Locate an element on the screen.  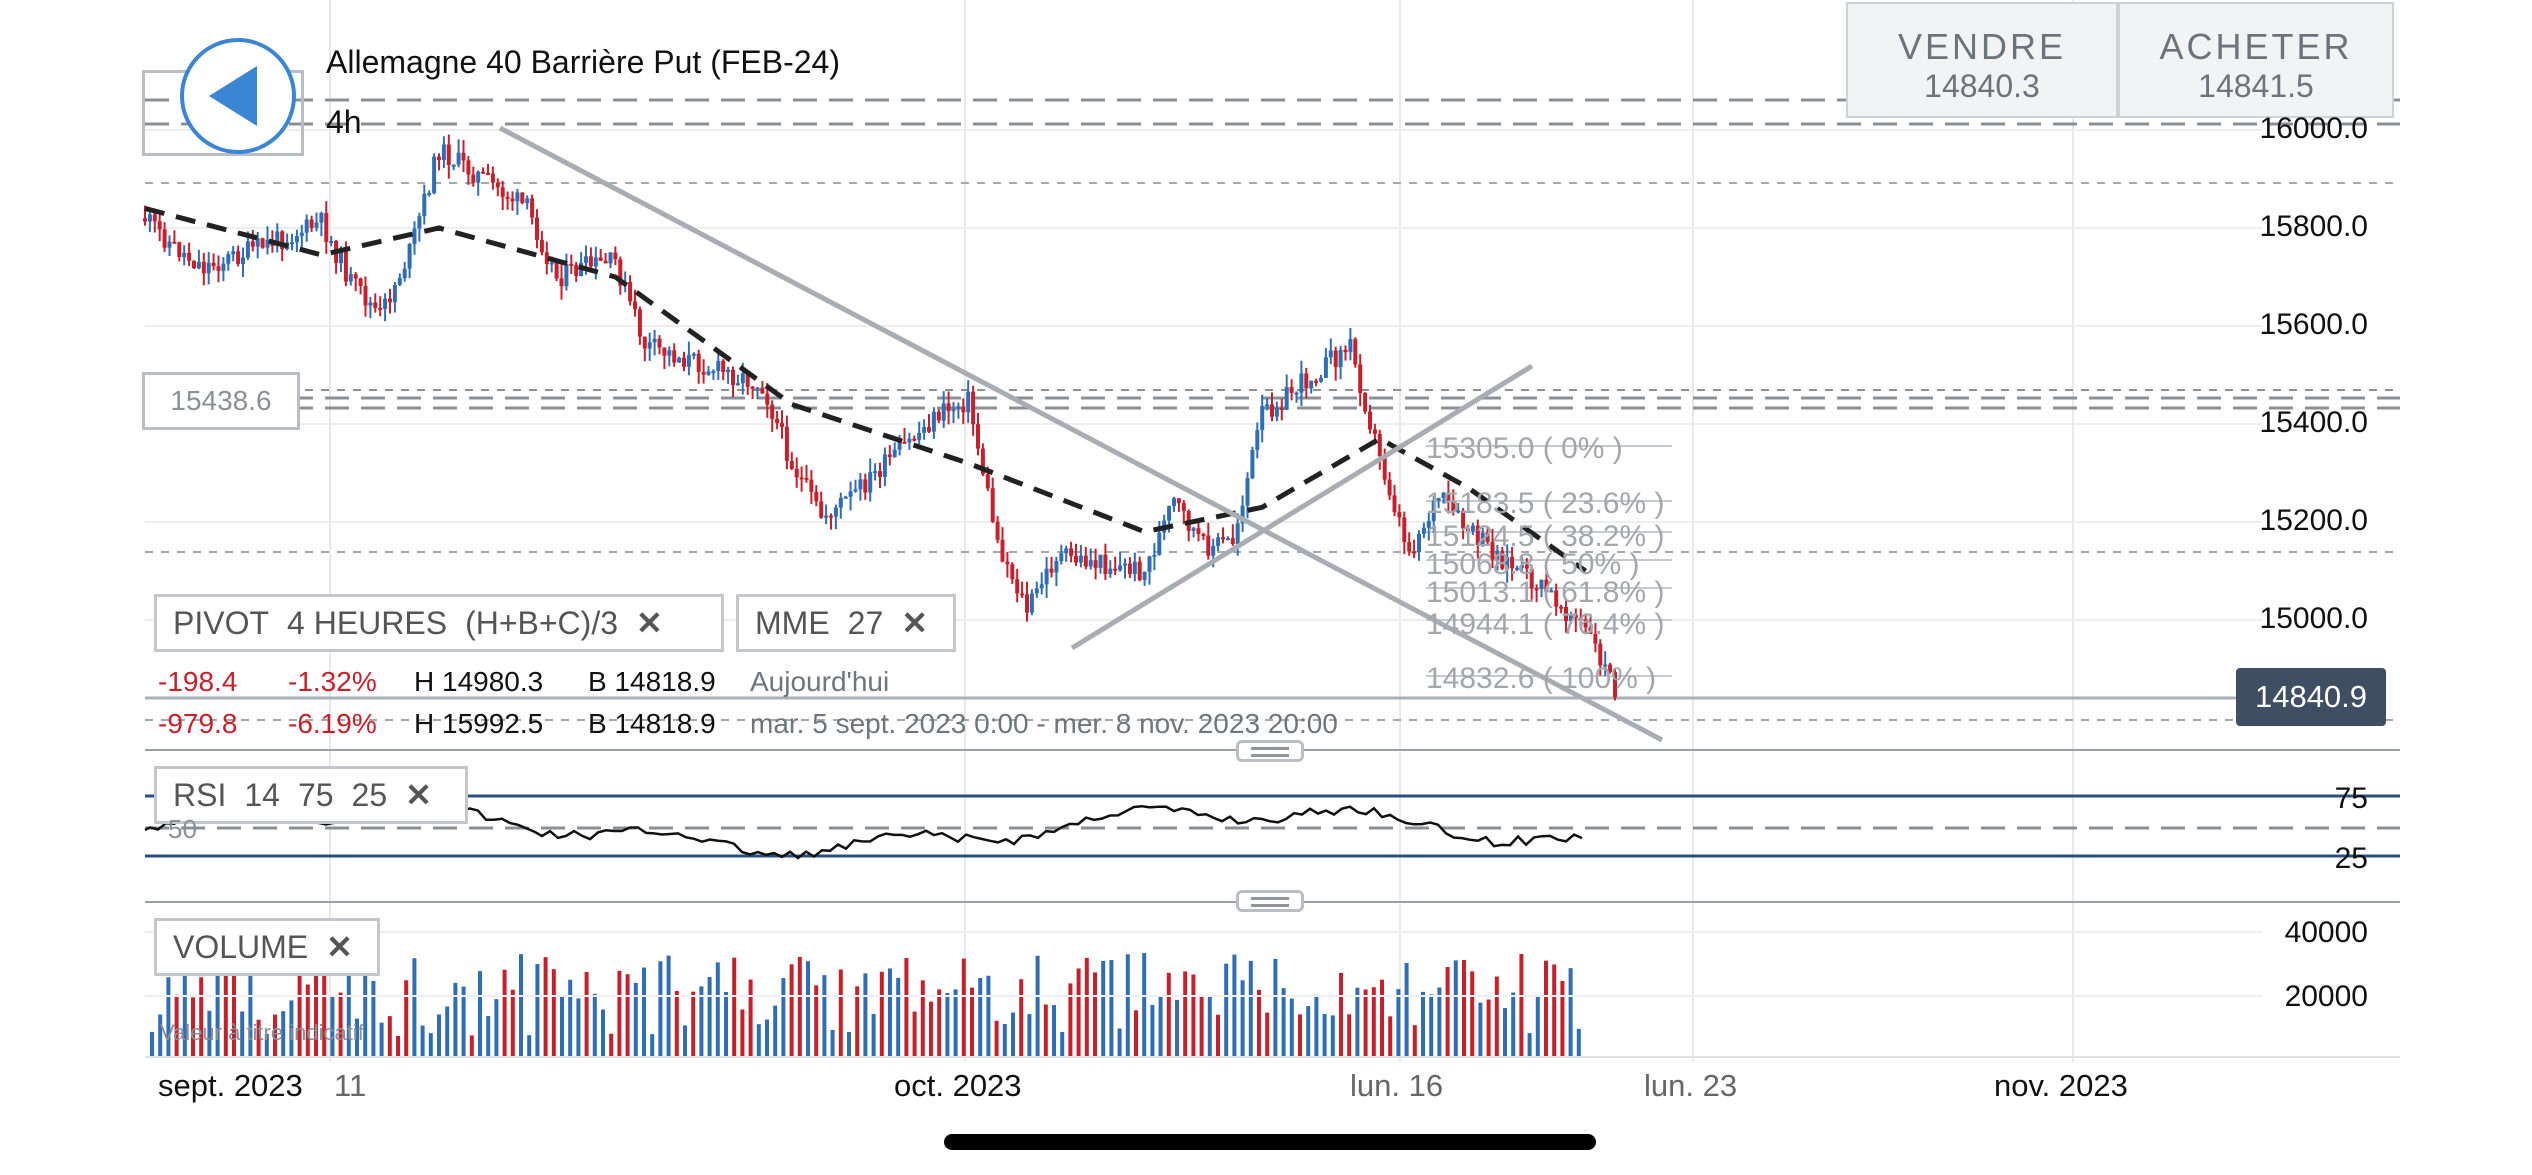
rsi-indicator-chip: RSI 14 75 25 ✕ is located at coordinates (311, 795).